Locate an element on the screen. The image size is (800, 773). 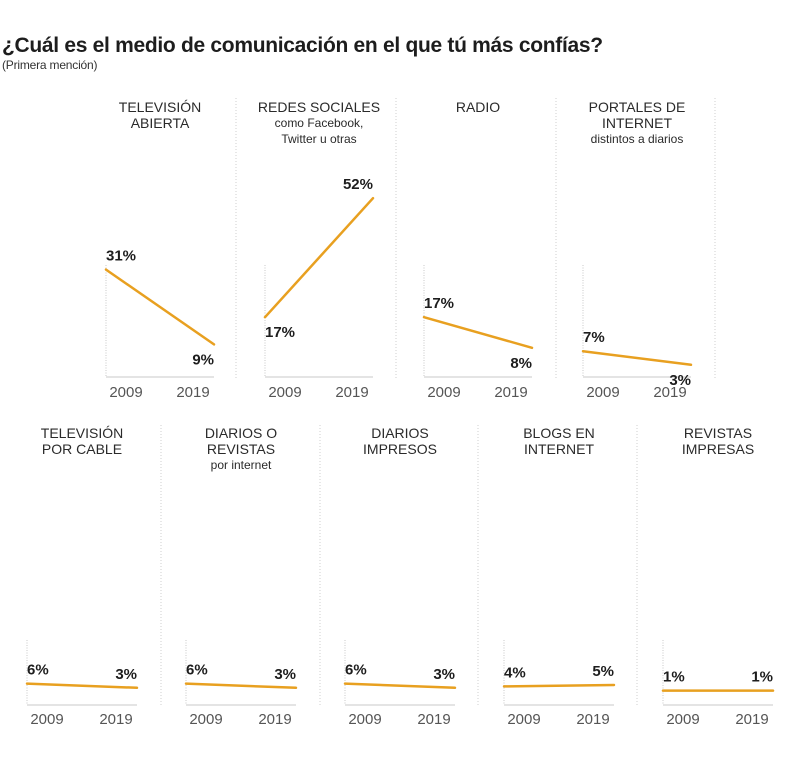
chart-subtitle: (Primera mención) is located at coordinates (50, 65).